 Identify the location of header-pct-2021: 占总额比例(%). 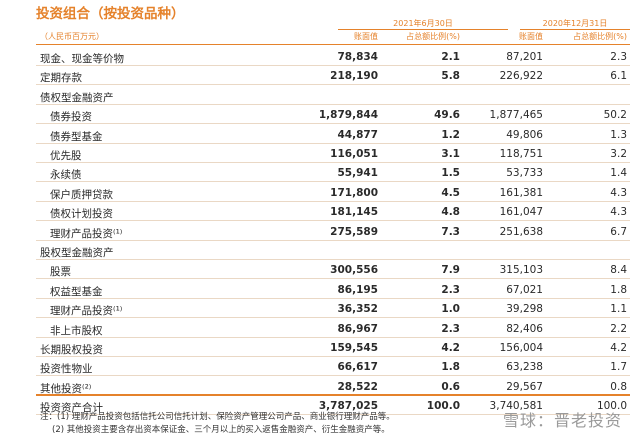
(433, 36).